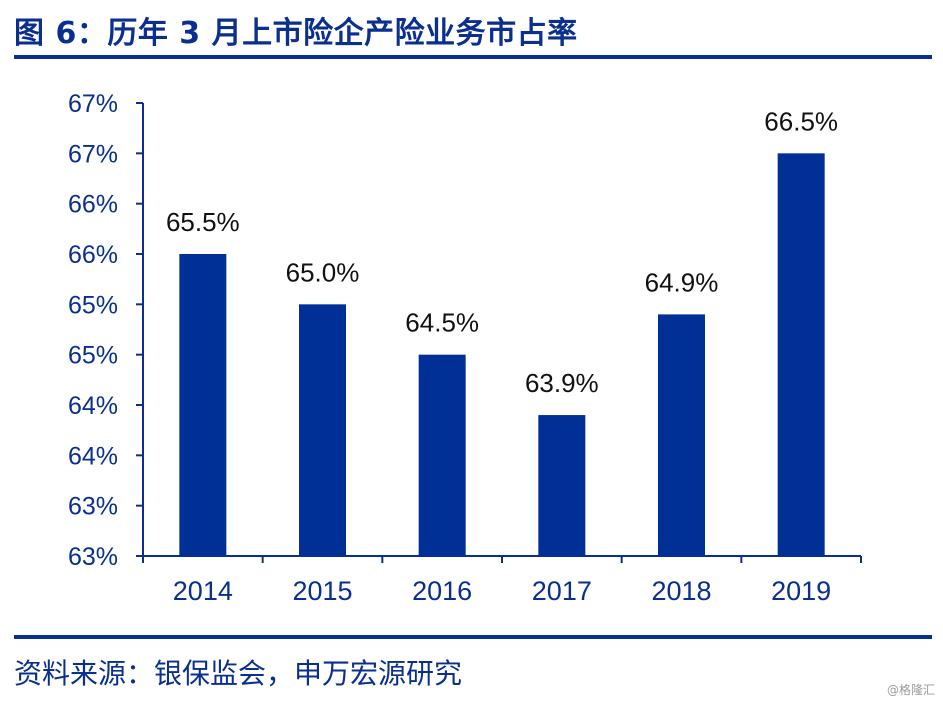 The image size is (943, 704). Describe the element at coordinates (296, 33) in the screenshot. I see `page-title: 图 6：历年 3 月上市险企产险业务市占率` at that location.